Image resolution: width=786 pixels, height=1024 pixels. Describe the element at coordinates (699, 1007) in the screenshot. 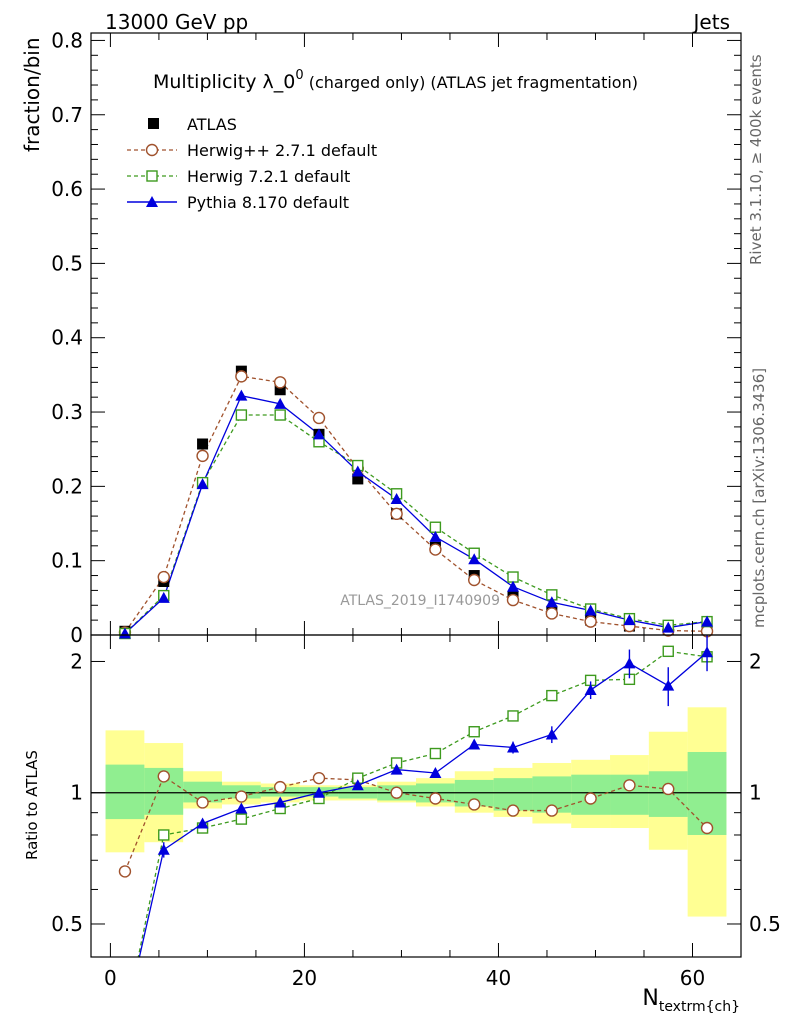

I see `x-axis-label-sub: textrm{ch}` at that location.